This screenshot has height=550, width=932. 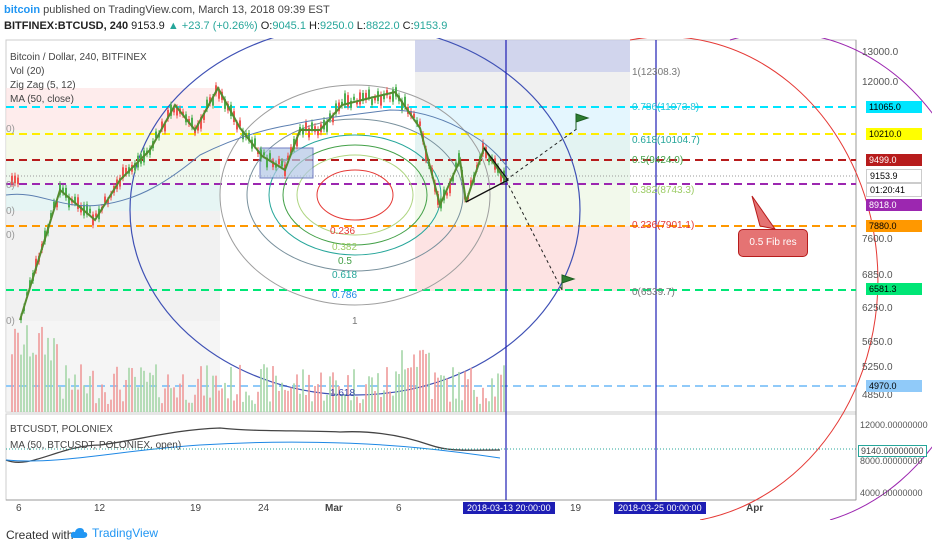 What do you see at coordinates (345, 295) in the screenshot?
I see `circle-label-786: 0.786` at bounding box center [345, 295].